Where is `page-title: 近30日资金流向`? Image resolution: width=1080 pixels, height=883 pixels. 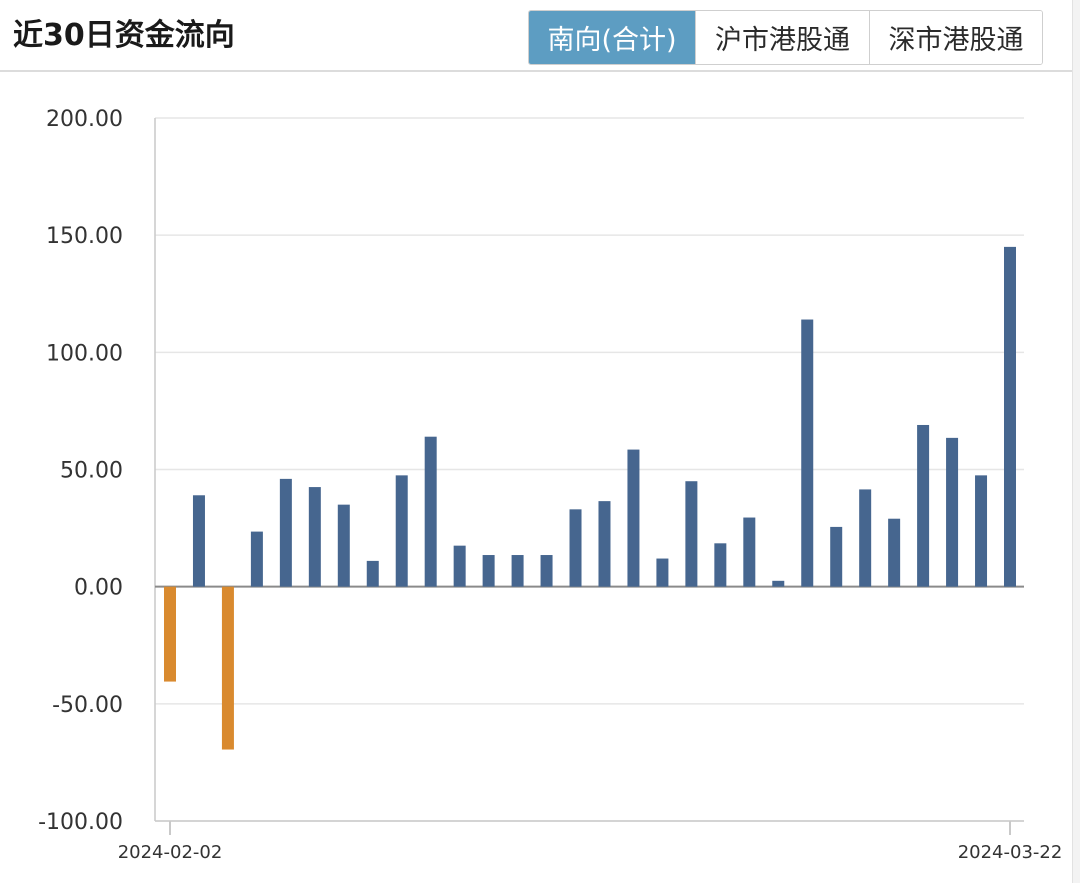 page-title: 近30日资金流向 is located at coordinates (124, 35).